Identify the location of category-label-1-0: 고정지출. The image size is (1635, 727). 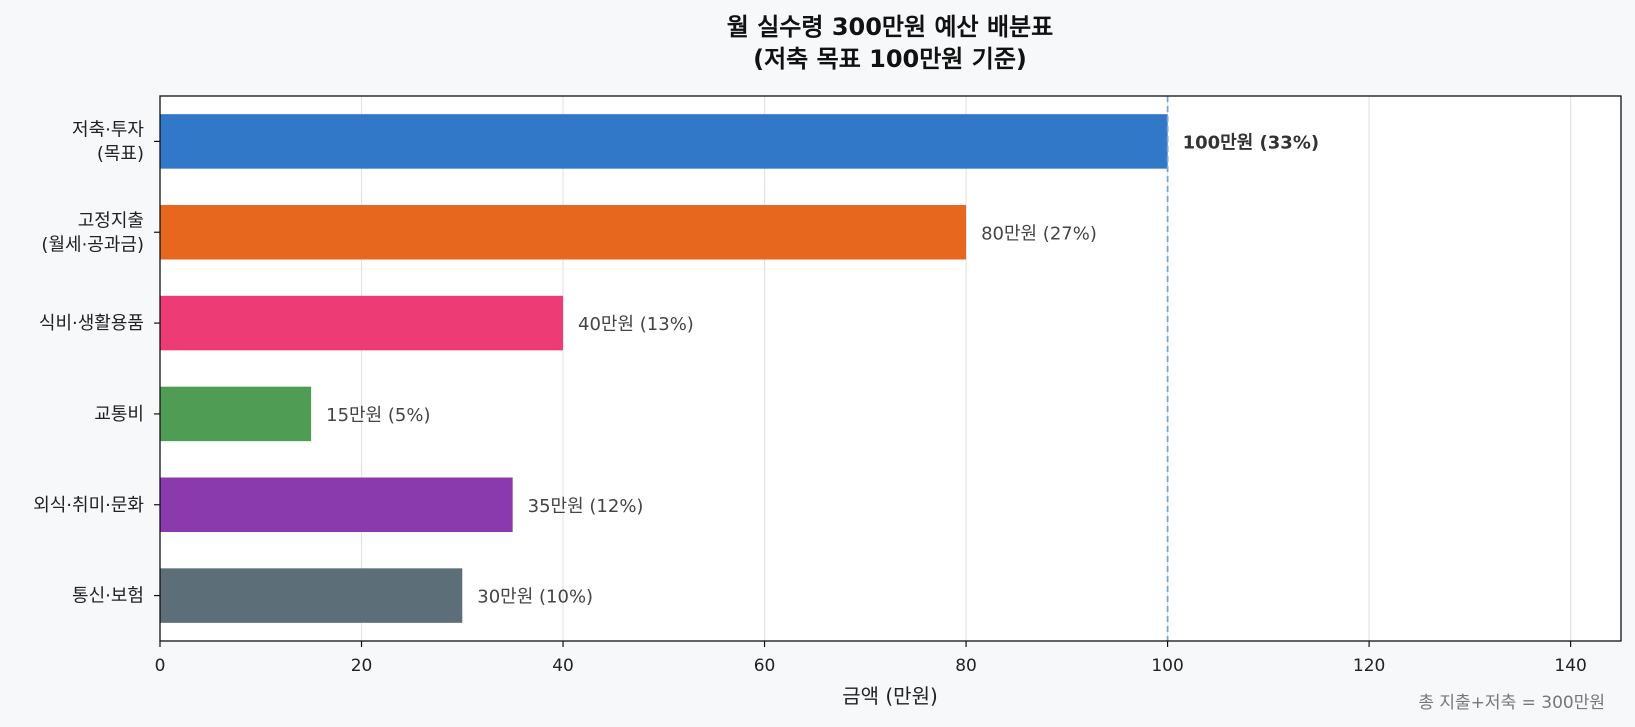
(111, 220).